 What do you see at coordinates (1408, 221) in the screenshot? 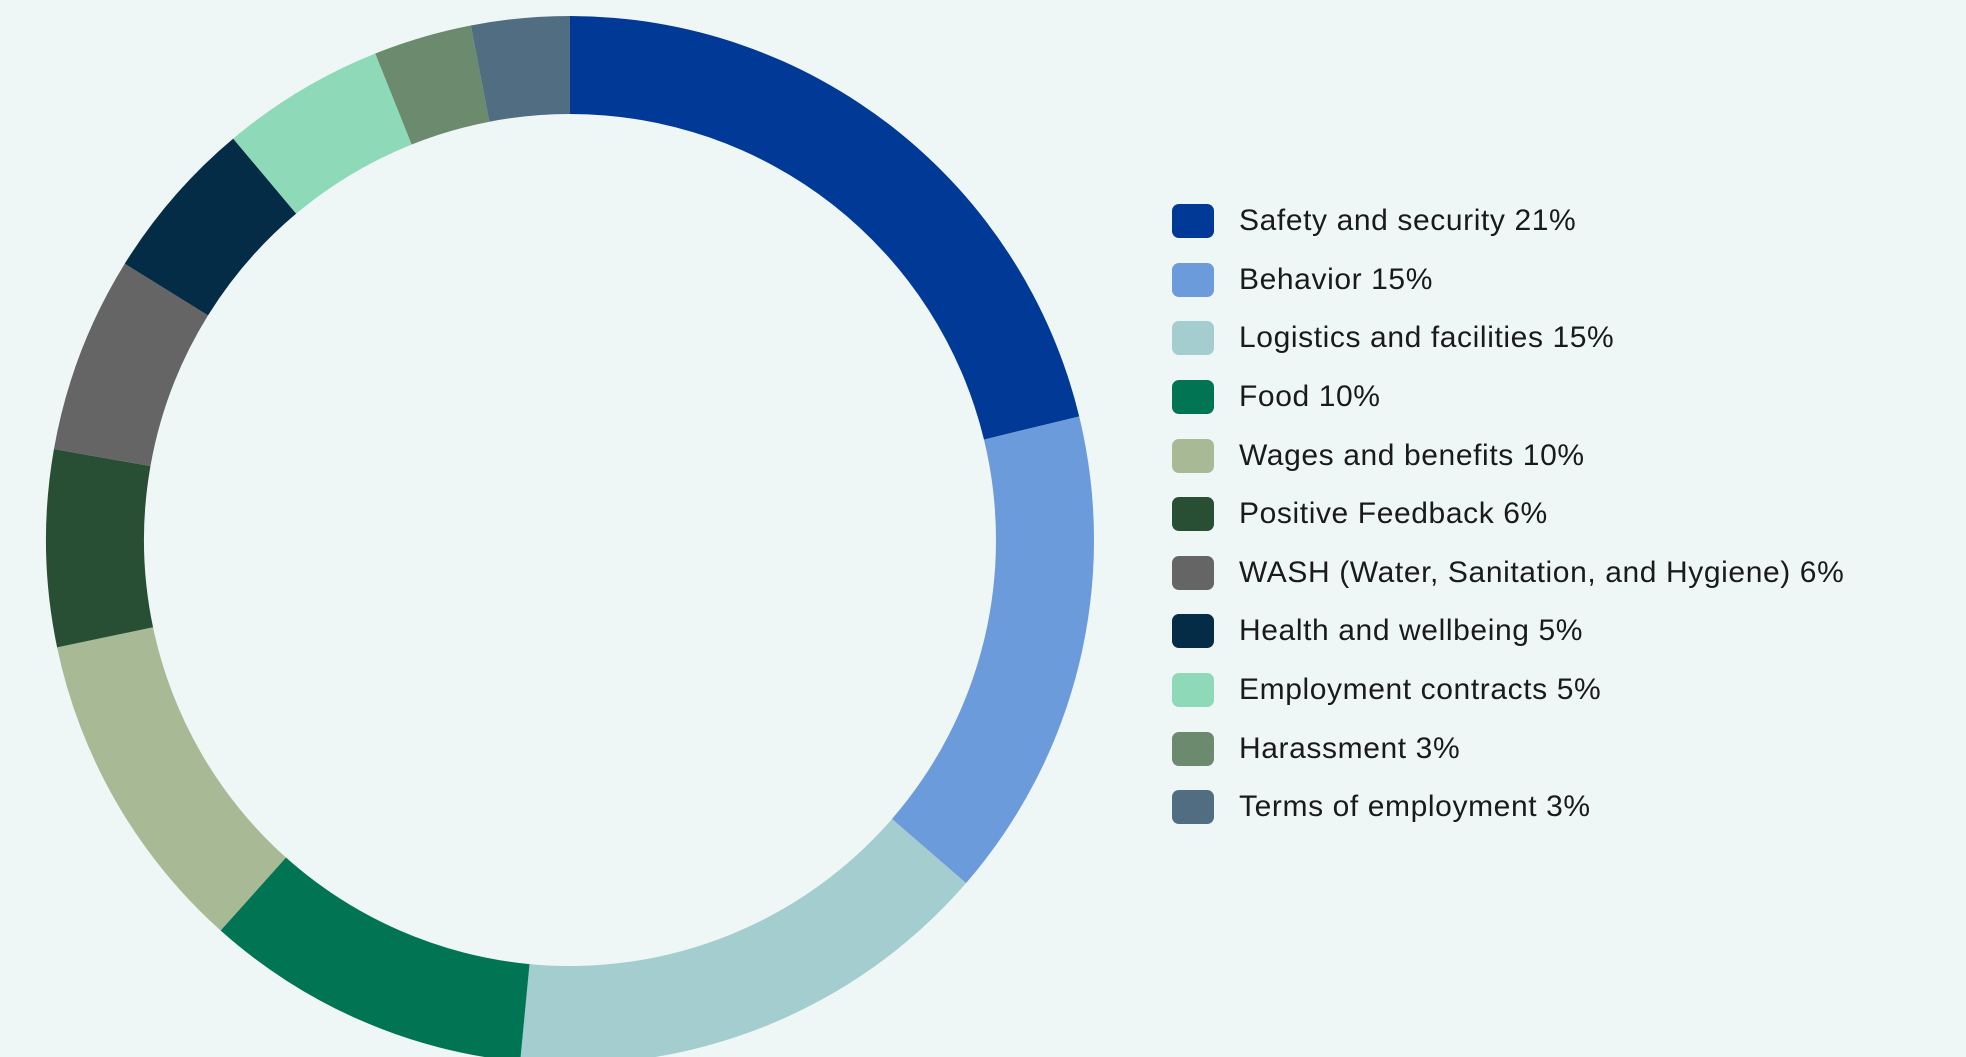
I see `legend-label: Safety and security 21%` at bounding box center [1408, 221].